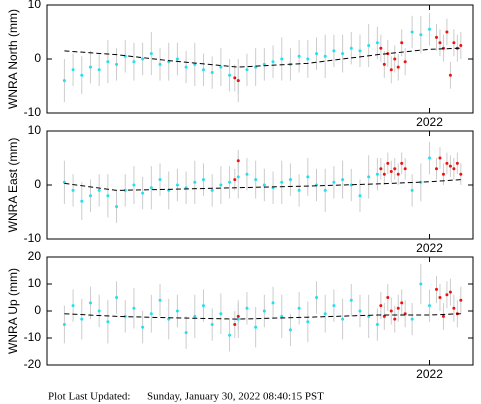 The height and width of the screenshot is (404, 481). Describe the element at coordinates (13, 59) in the screenshot. I see `y-axis-label: WNRA North (mm)` at that location.